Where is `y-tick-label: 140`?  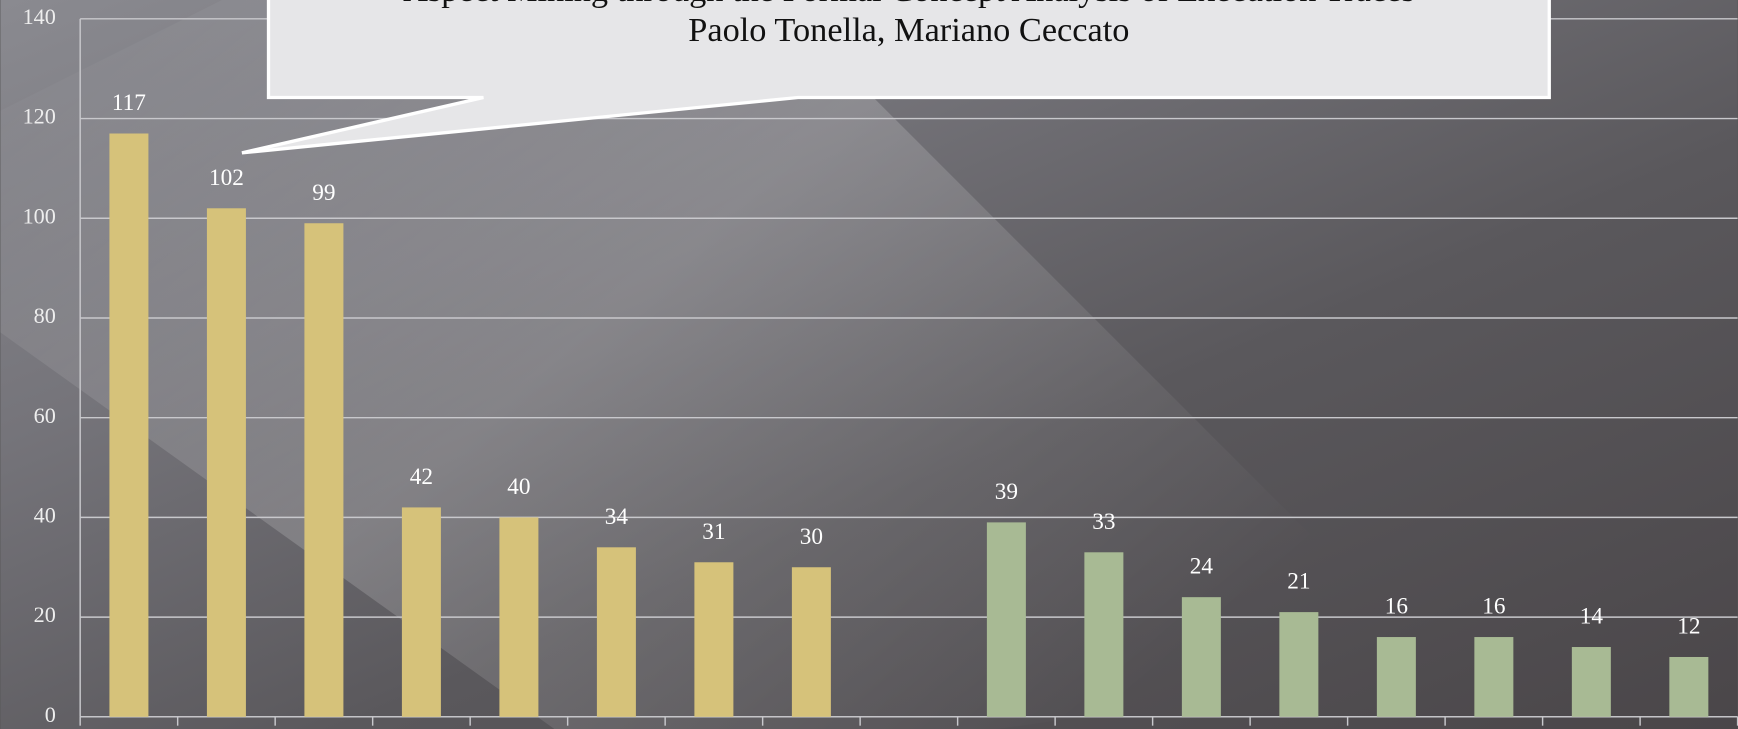 y-tick-label: 140 is located at coordinates (39, 16).